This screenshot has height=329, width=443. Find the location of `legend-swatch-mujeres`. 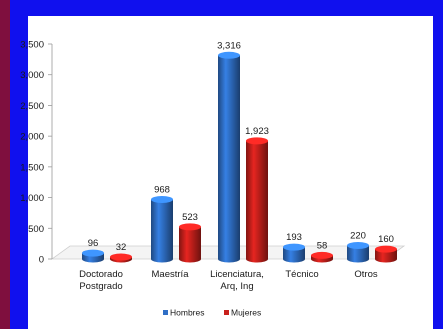

legend-swatch-mujeres is located at coordinates (226, 312).